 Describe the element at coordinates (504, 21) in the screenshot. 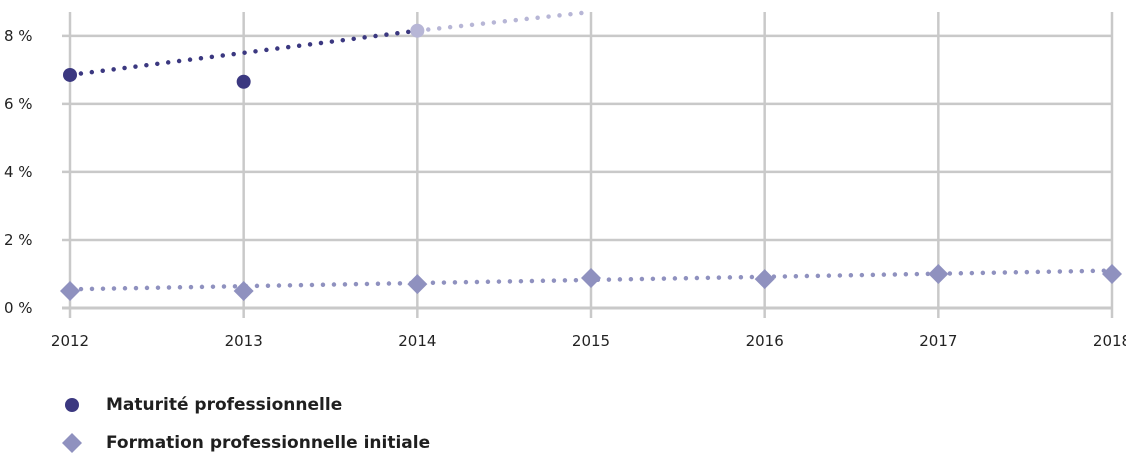

I see `trend-line-maturite-faded` at that location.